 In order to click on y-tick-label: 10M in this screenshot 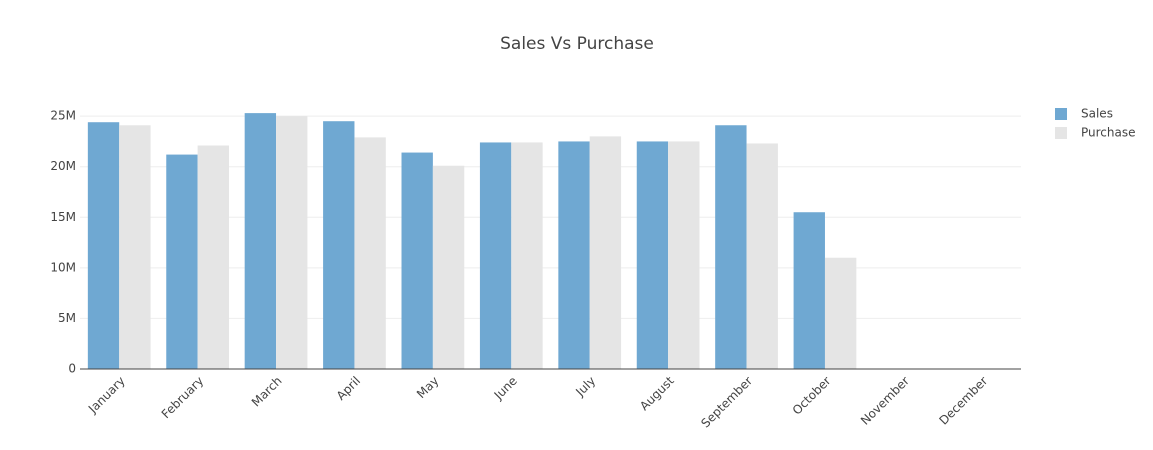, I will do `click(63, 267)`.